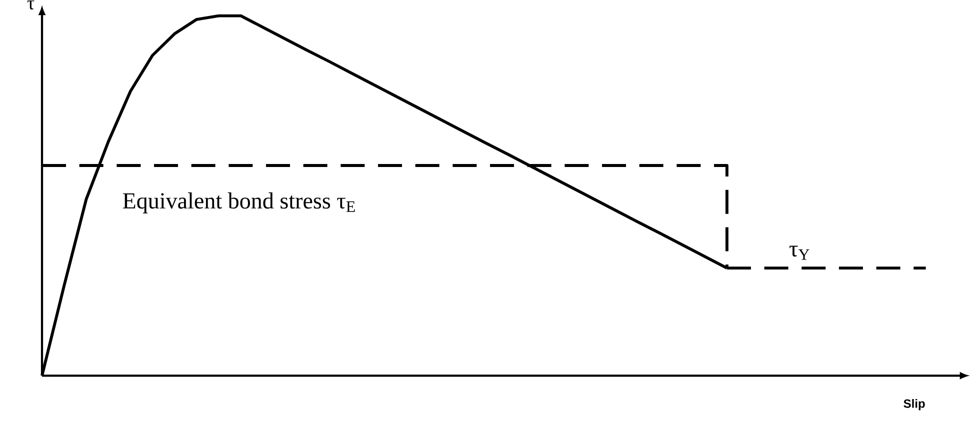 This screenshot has height=423, width=976. What do you see at coordinates (914, 404) in the screenshot?
I see `x-axis-title: Slip` at bounding box center [914, 404].